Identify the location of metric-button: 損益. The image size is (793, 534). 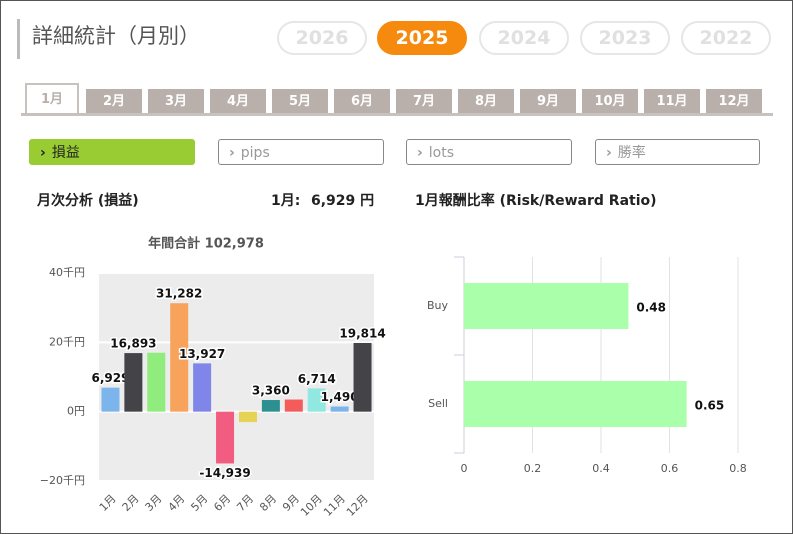
(112, 152).